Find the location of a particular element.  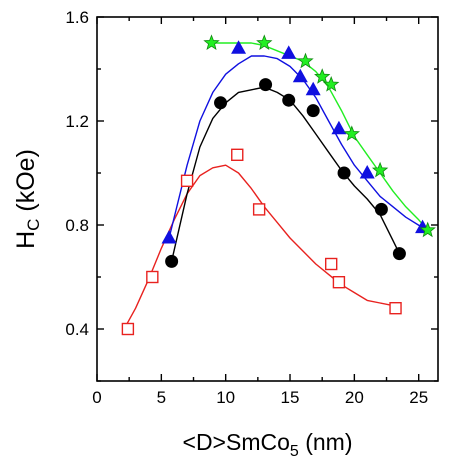

y-axis-label: HC (kOe) is located at coordinates (27, 199).